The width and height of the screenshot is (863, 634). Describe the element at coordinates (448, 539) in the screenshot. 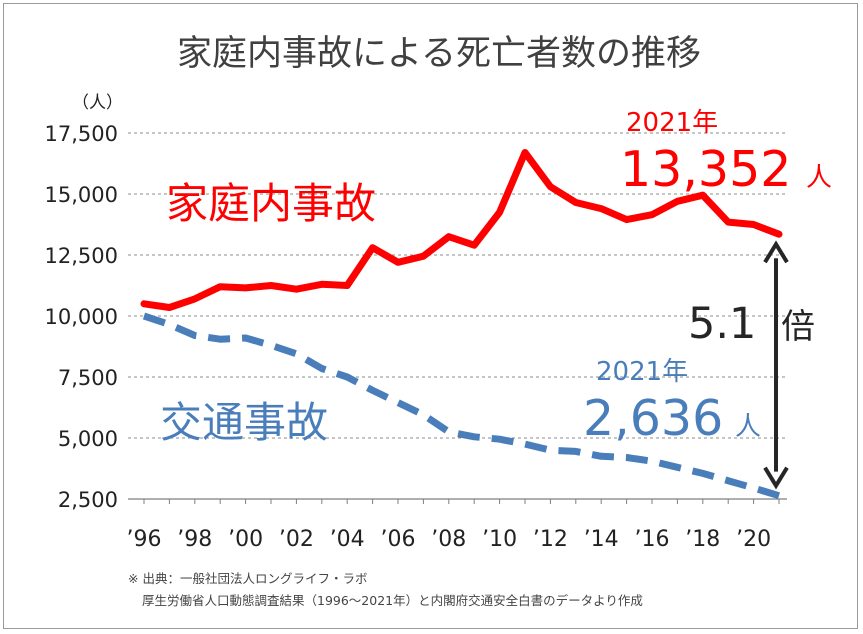

I see `x-tick-label: ’08` at that location.